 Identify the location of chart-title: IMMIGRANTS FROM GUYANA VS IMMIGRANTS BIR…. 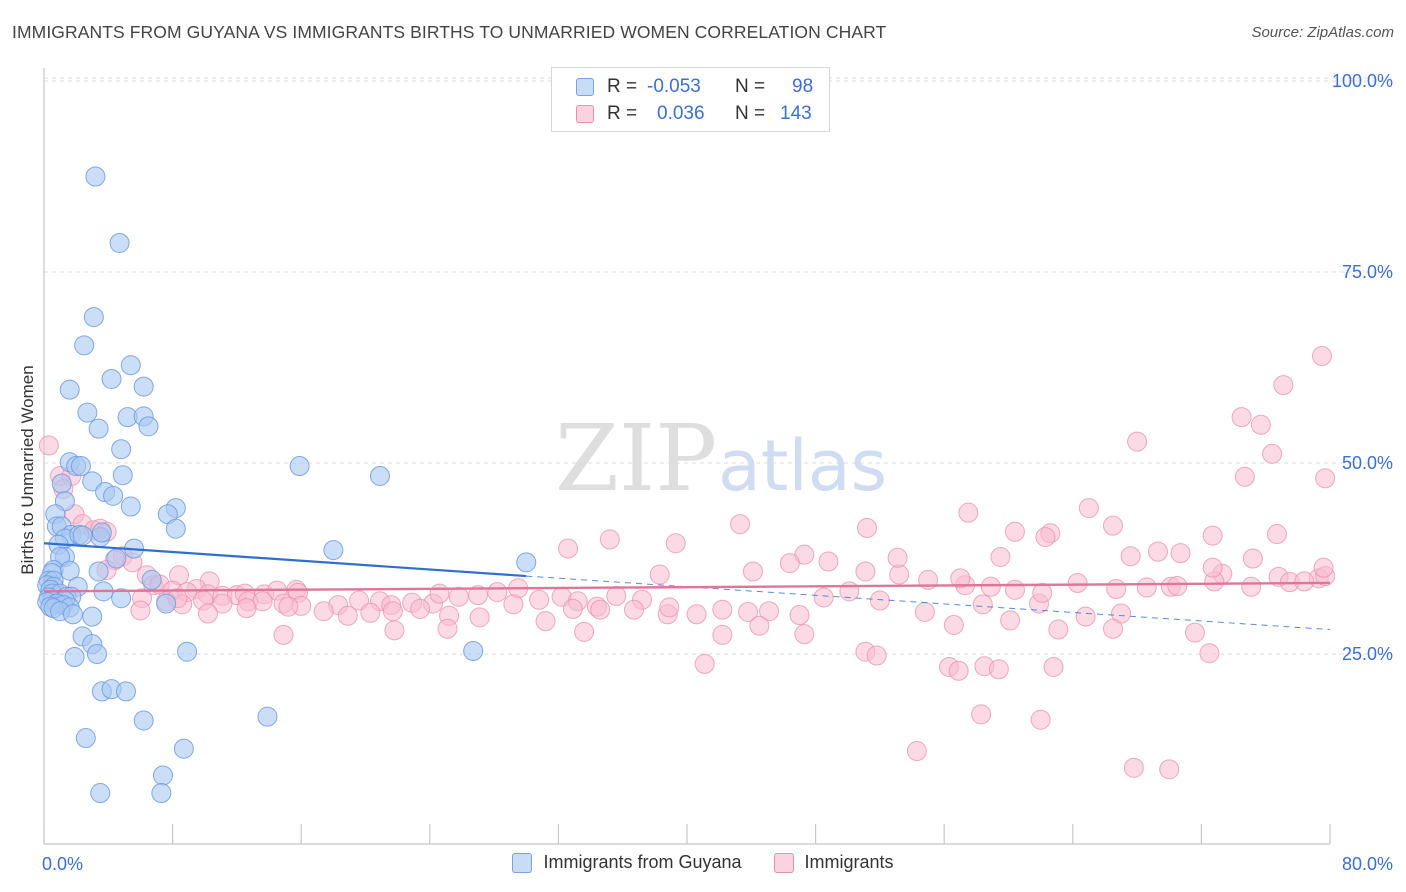
(449, 32).